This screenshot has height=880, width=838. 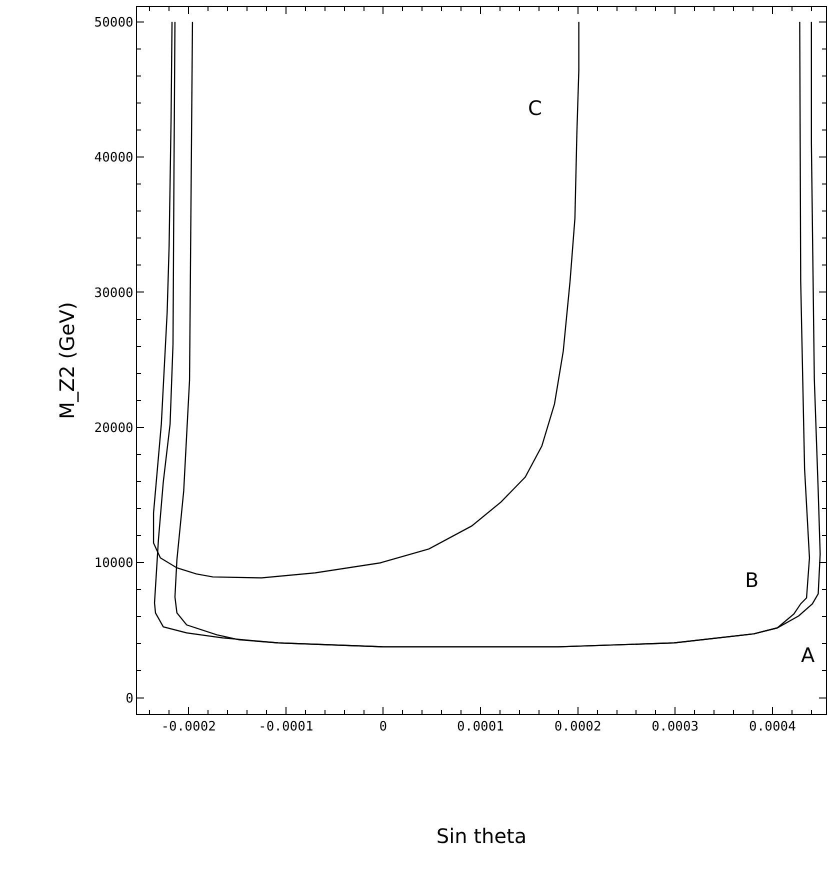 What do you see at coordinates (535, 108) in the screenshot?
I see `annotation: C` at bounding box center [535, 108].